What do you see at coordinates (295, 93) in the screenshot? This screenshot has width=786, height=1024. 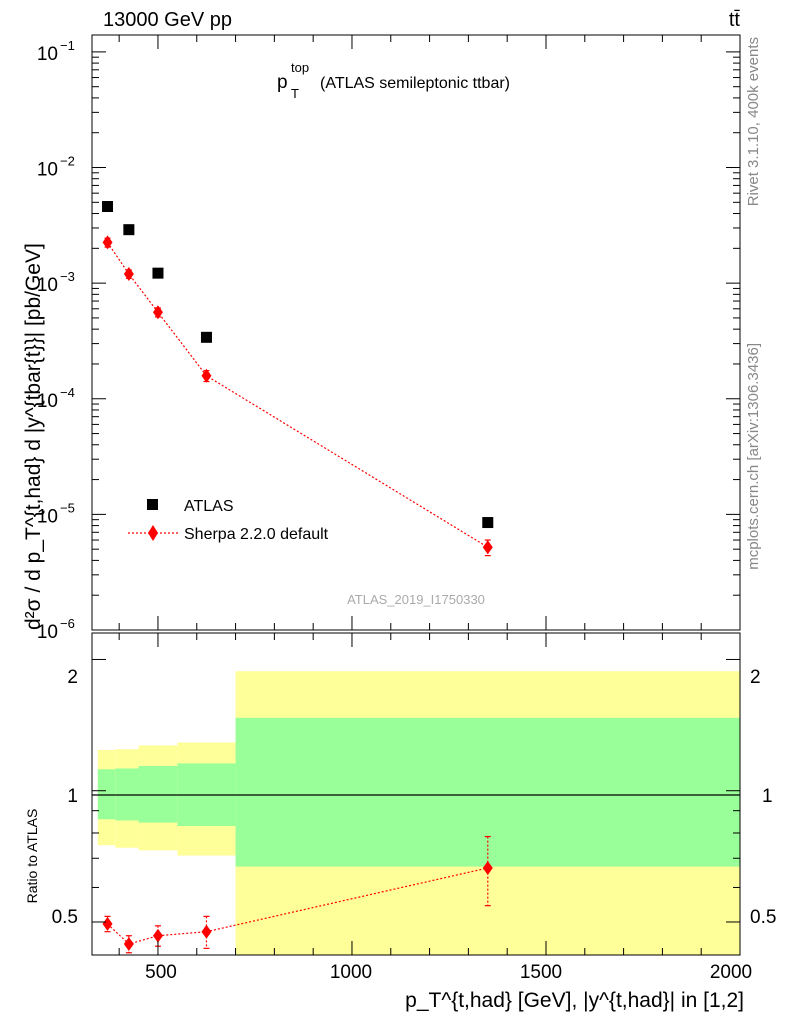 I see `main-title-sub: T` at bounding box center [295, 93].